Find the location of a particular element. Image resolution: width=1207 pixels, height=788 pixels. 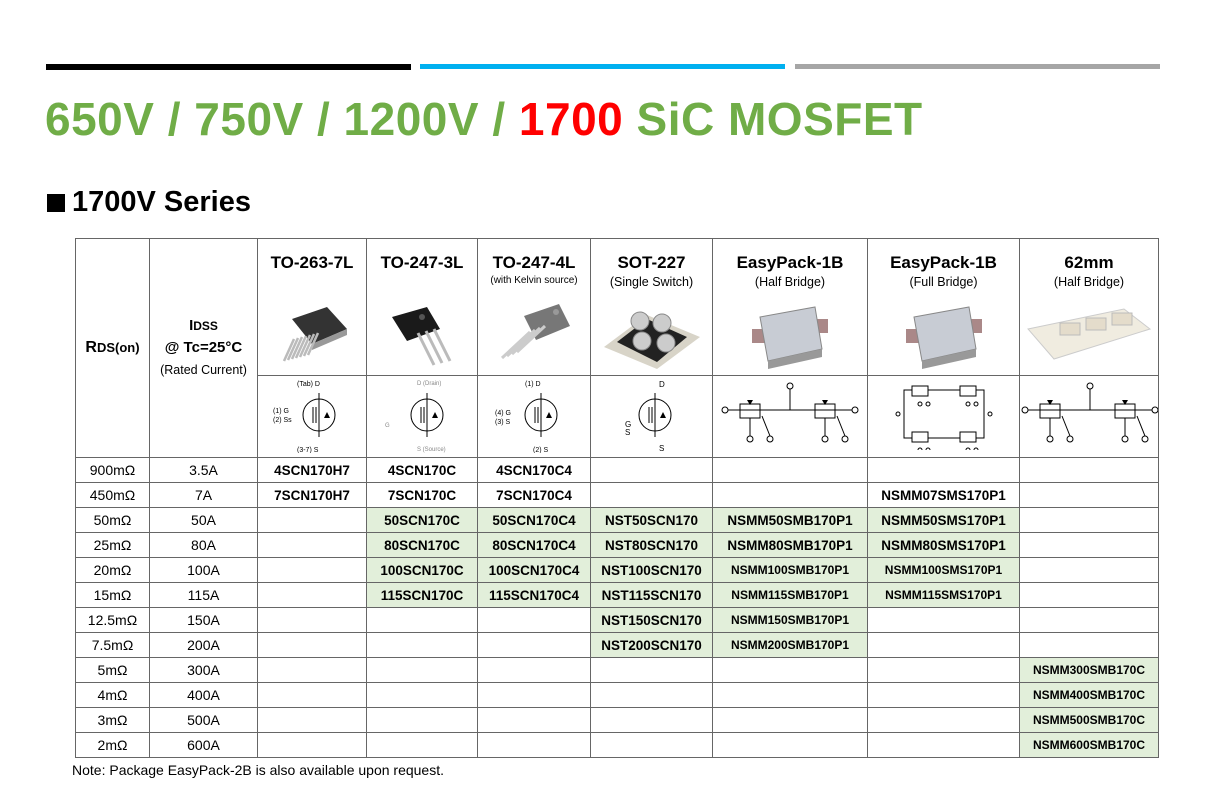

idss-value: 150A is located at coordinates (203, 620).